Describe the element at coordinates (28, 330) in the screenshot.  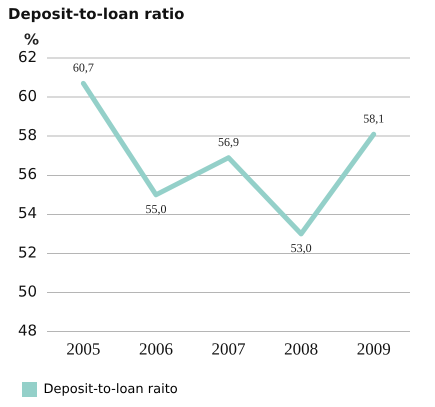
I see `y-tick-label: 48` at that location.